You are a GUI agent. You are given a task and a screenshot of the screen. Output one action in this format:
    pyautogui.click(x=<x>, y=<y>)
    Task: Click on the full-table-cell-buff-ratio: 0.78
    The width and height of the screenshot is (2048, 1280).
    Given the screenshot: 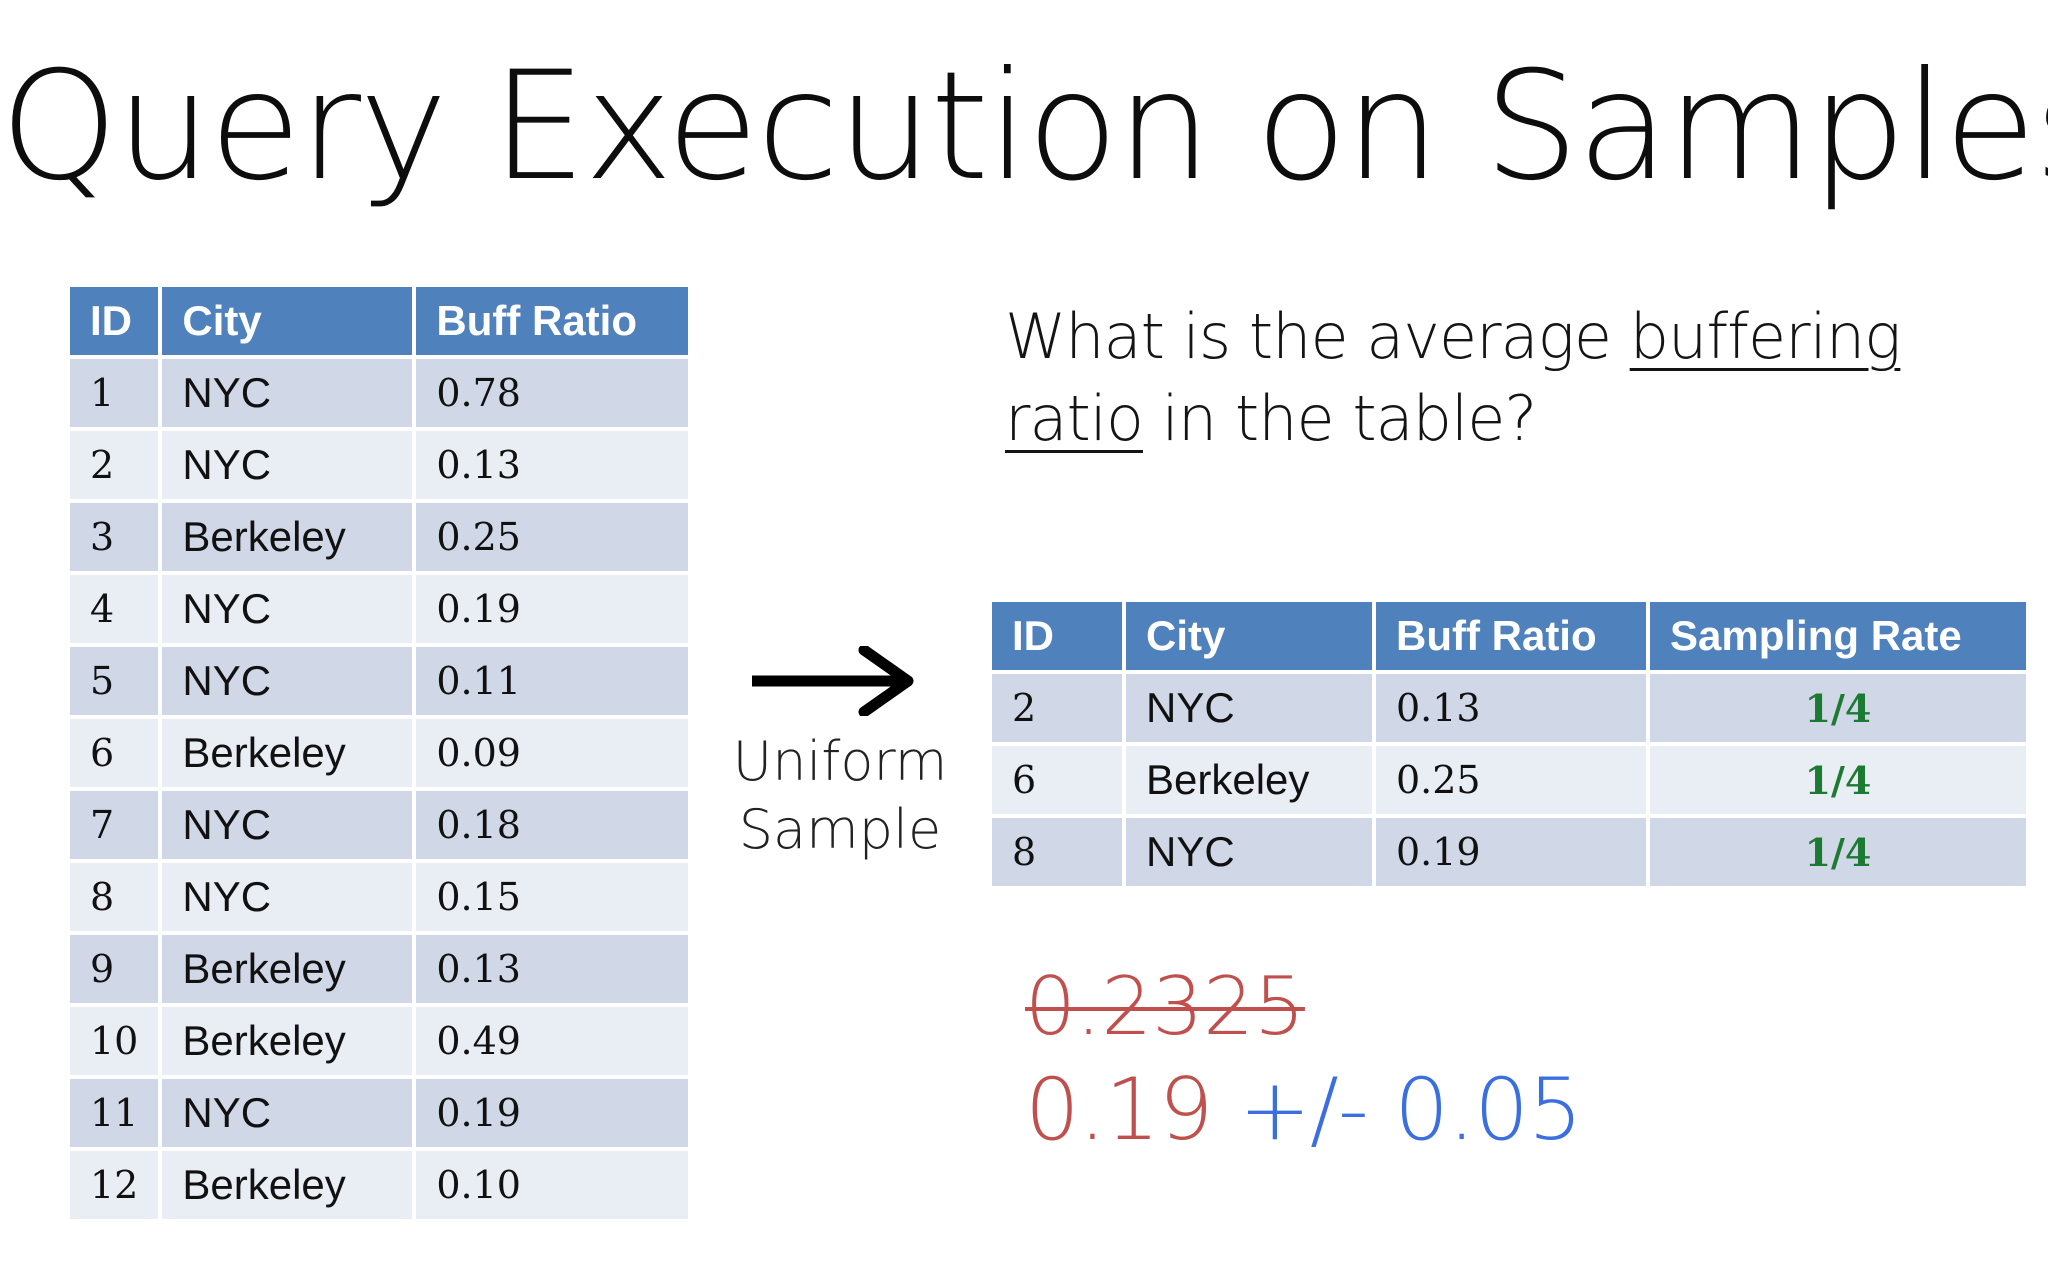 What is the action you would take?
    pyautogui.click(x=552, y=393)
    